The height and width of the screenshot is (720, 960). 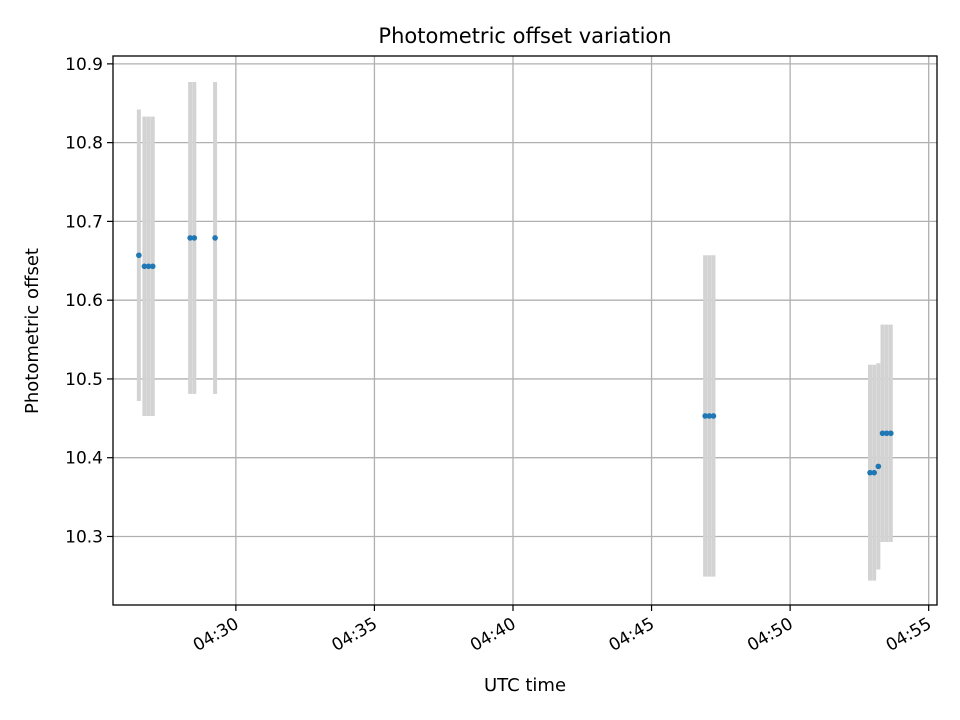 What do you see at coordinates (84, 222) in the screenshot?
I see `y-tick-label: 10.7` at bounding box center [84, 222].